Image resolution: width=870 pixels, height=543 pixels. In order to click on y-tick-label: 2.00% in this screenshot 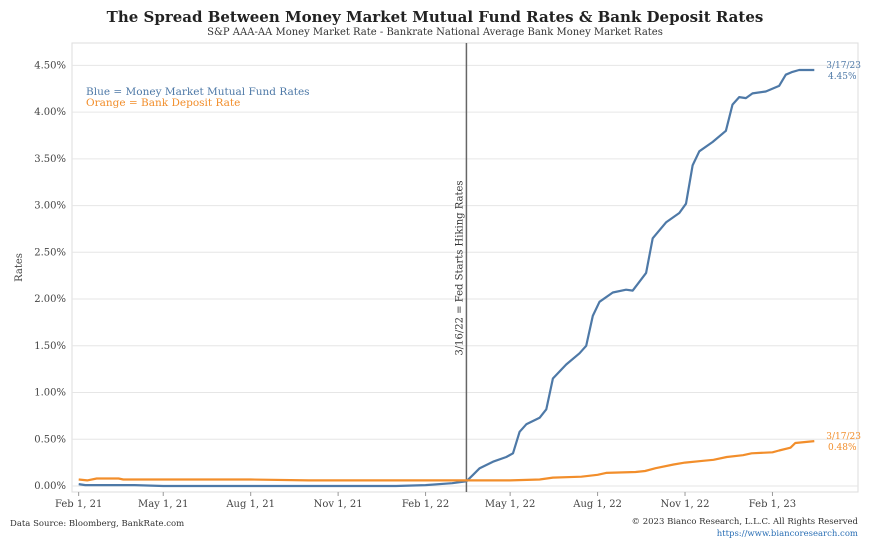, I will do `click(50, 299)`.